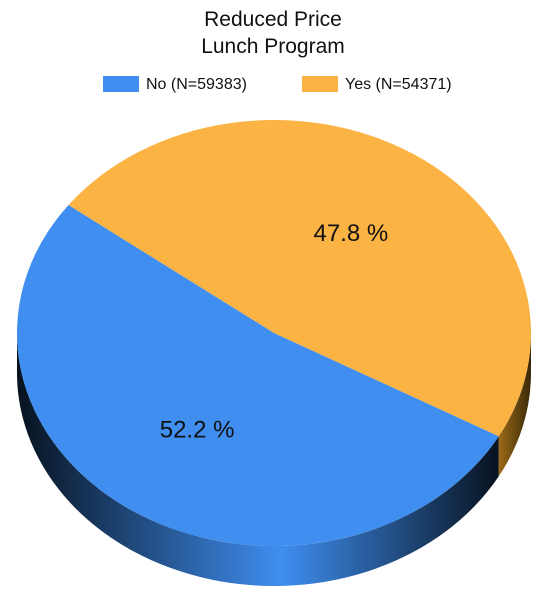  Describe the element at coordinates (273, 33) in the screenshot. I see `chart-title: Reduced Price Lunch Program` at that location.